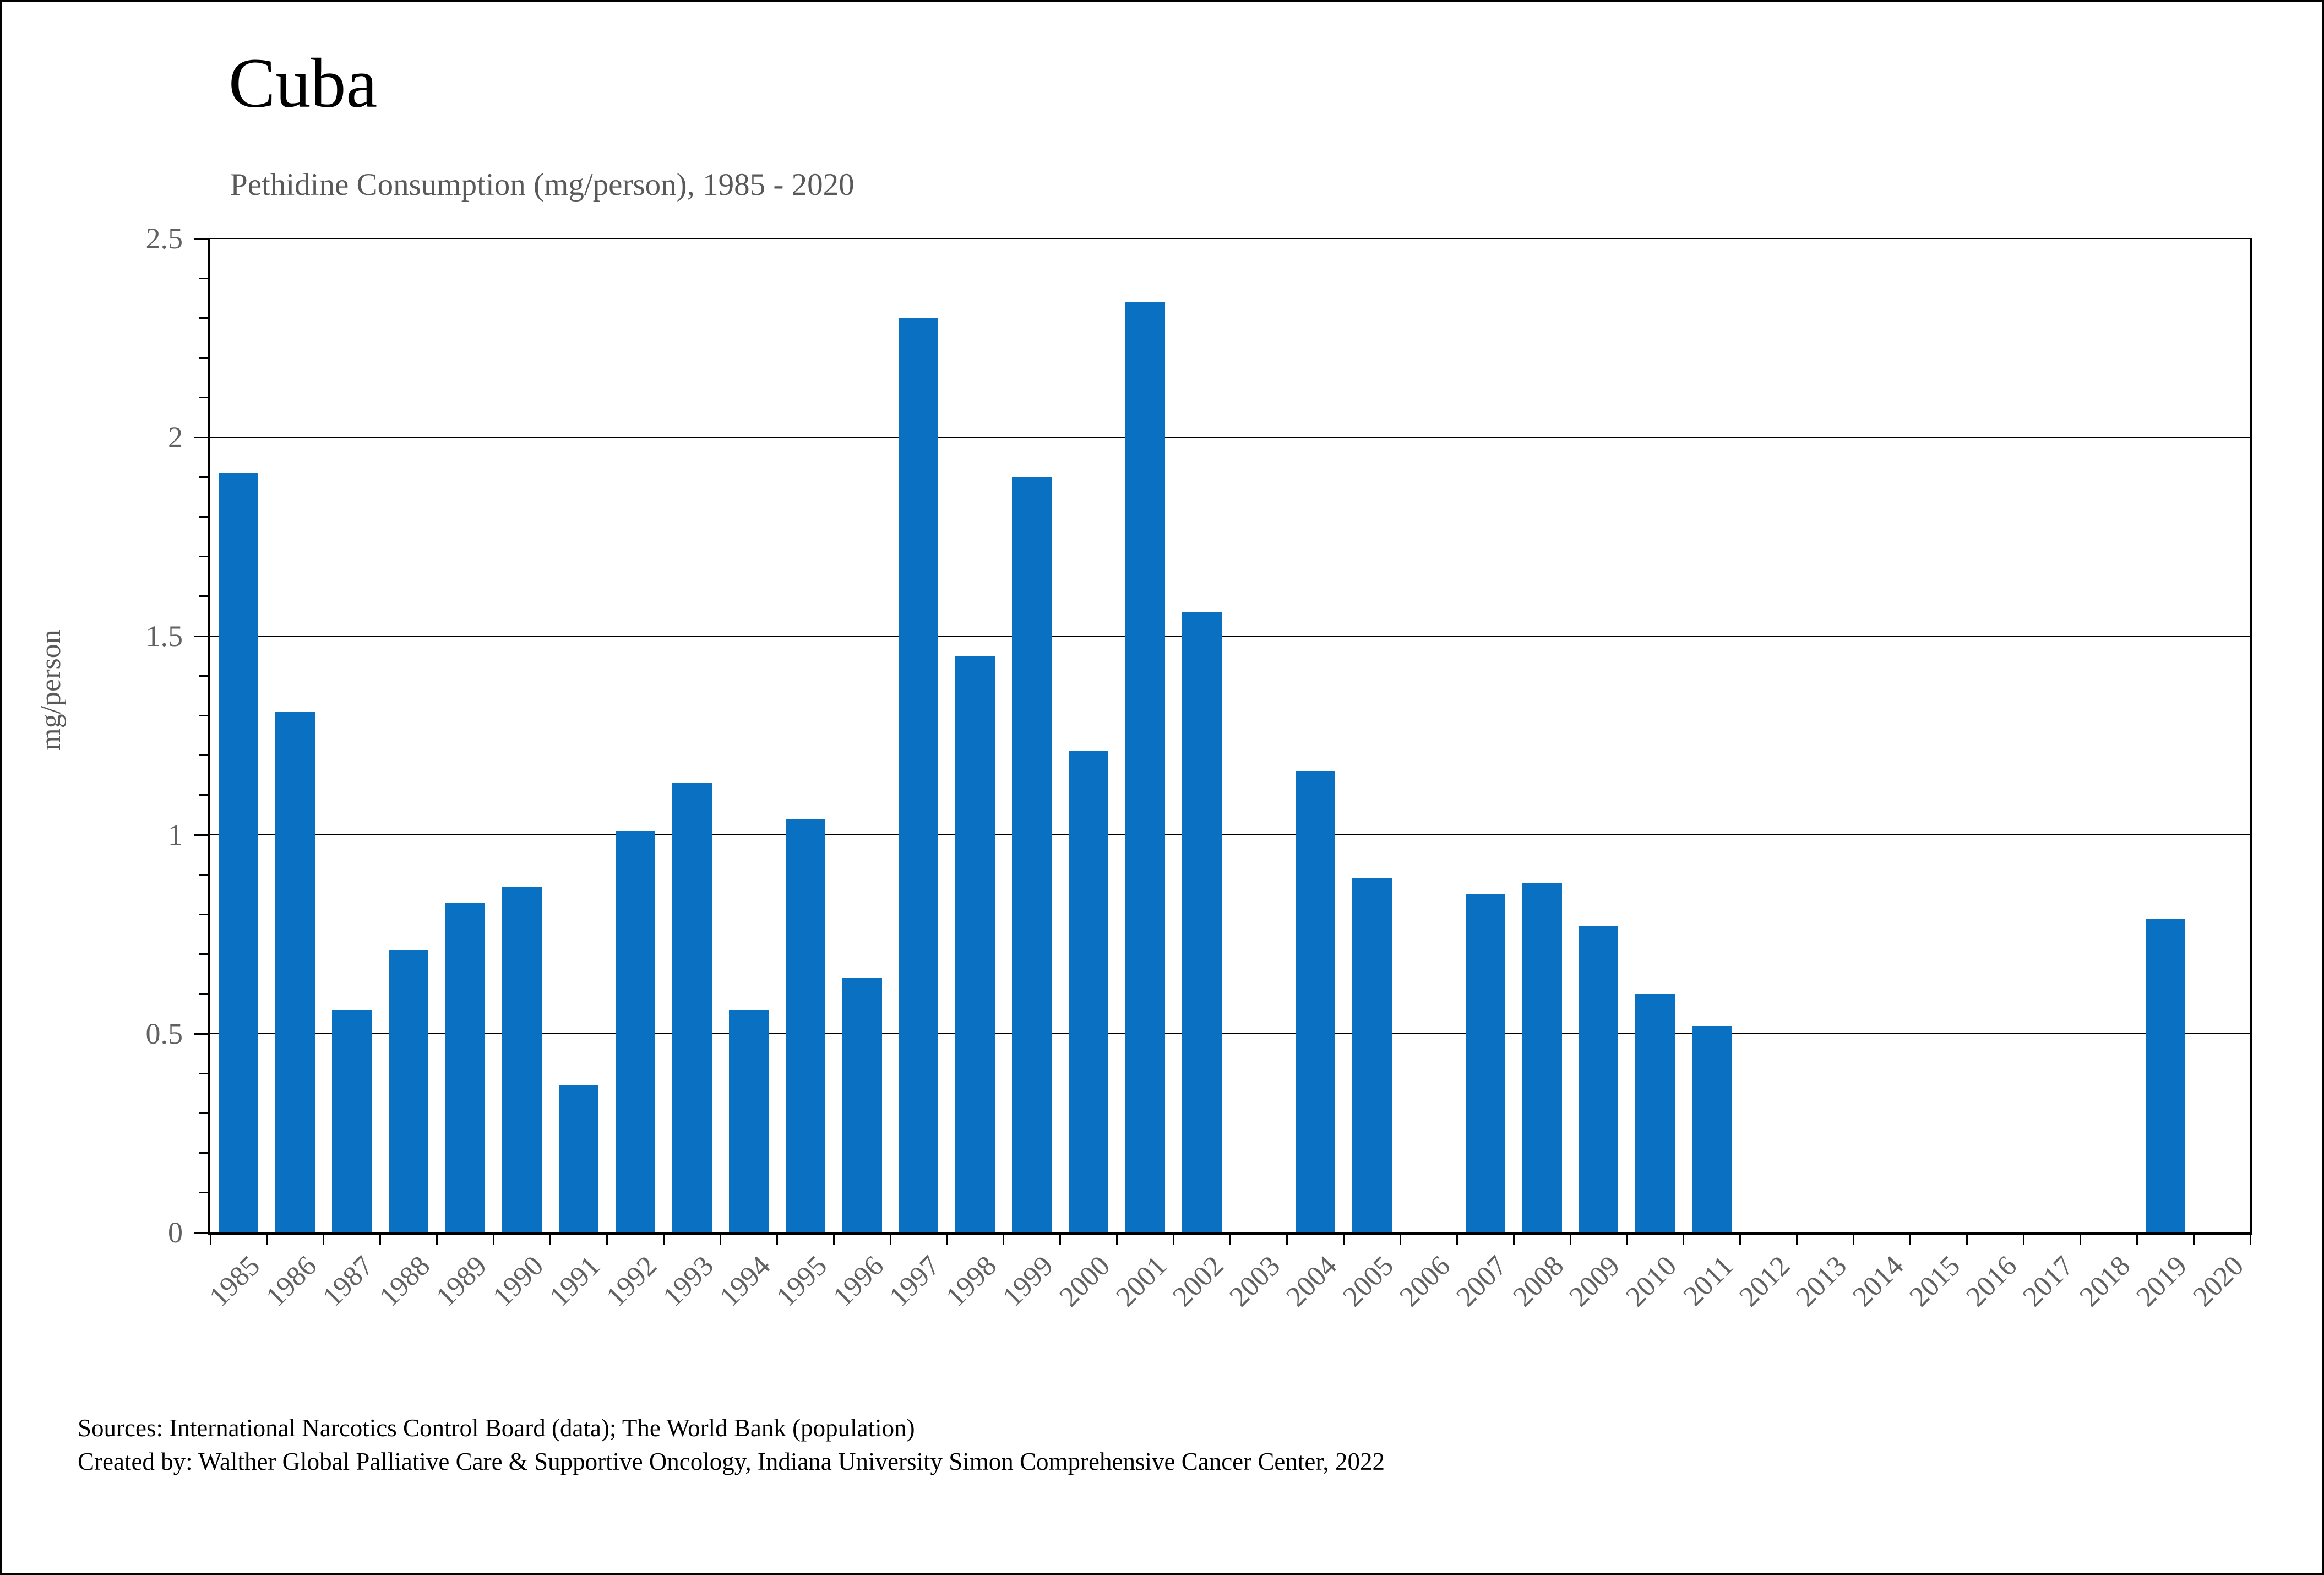  I want to click on bar-1994, so click(748, 1120).